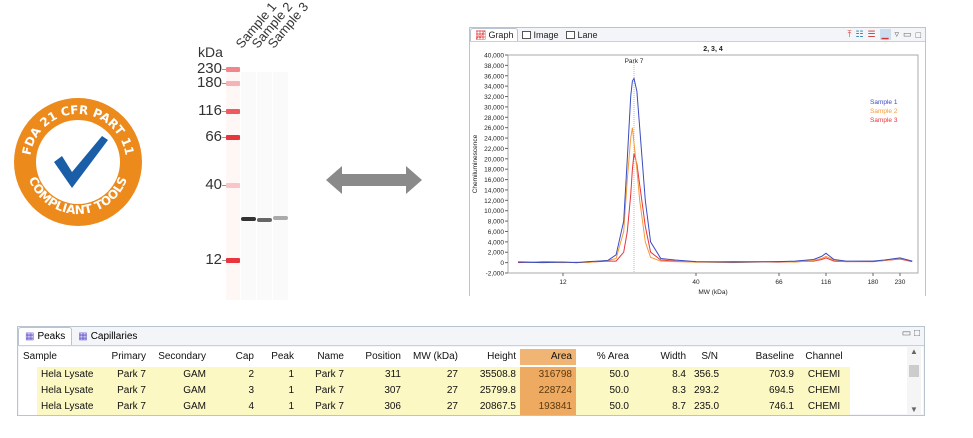 This screenshot has height=438, width=973. I want to click on table-cell: 293.2, so click(706, 391).